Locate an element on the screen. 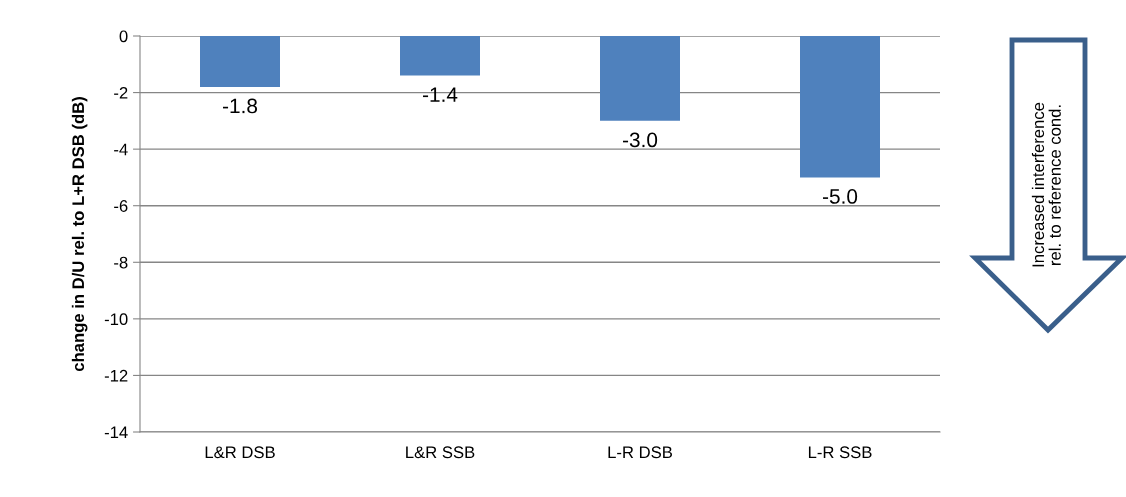 The width and height of the screenshot is (1126, 497). data-label: -5.0 is located at coordinates (840, 196).